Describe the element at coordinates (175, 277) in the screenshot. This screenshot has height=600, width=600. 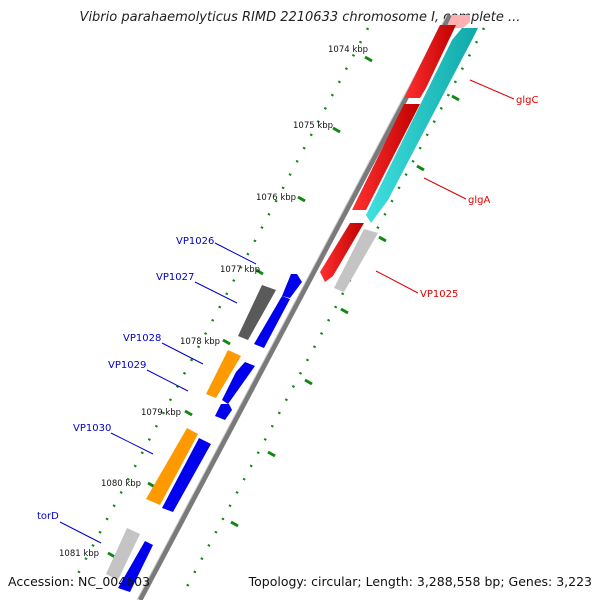
I see `feature-label-VP1027: VP1027` at that location.